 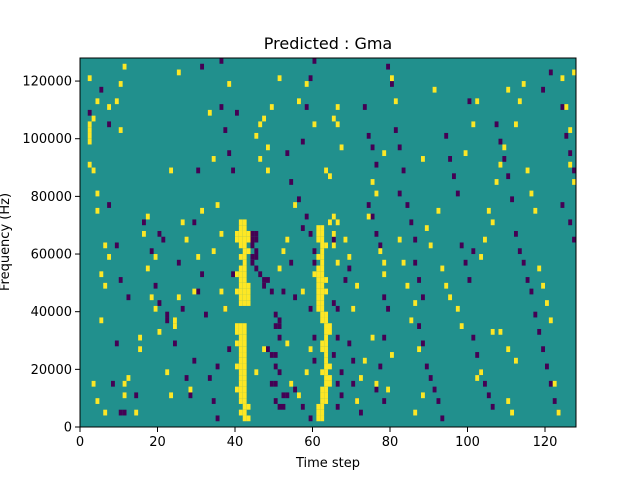 I want to click on y-tick-label: 80000, so click(x=51, y=197).